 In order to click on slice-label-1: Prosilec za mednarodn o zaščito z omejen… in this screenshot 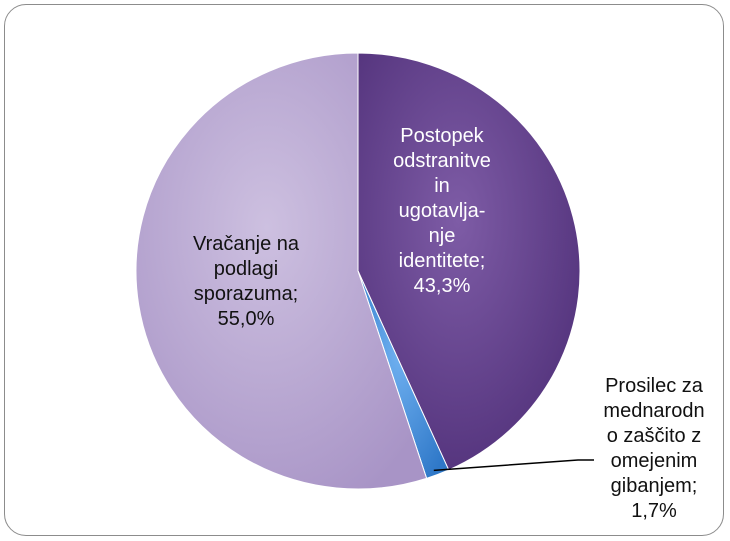, I will do `click(654, 448)`.